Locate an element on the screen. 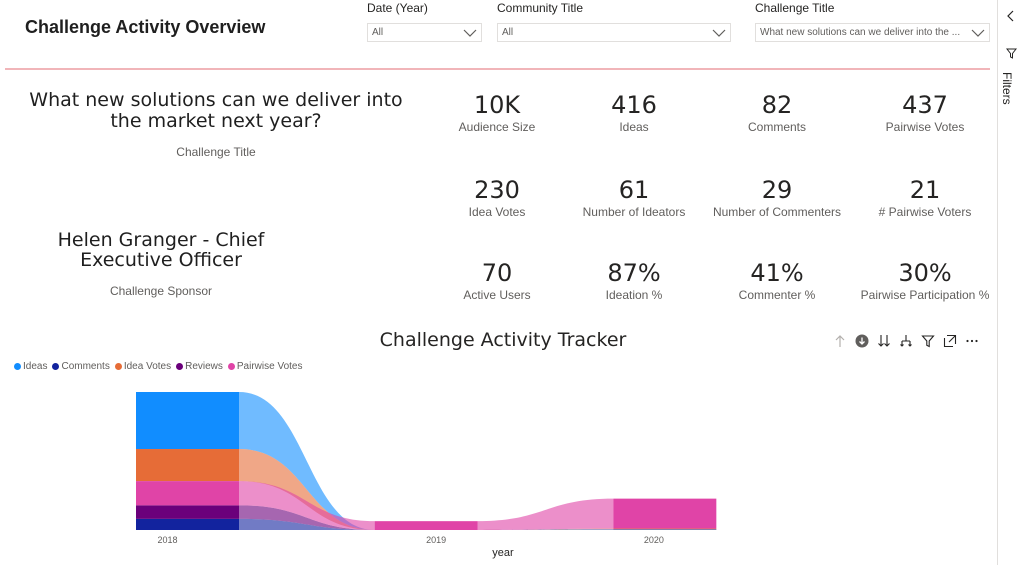  kpi-number-of-commenters: 29 Number of Commenters is located at coordinates (777, 197).